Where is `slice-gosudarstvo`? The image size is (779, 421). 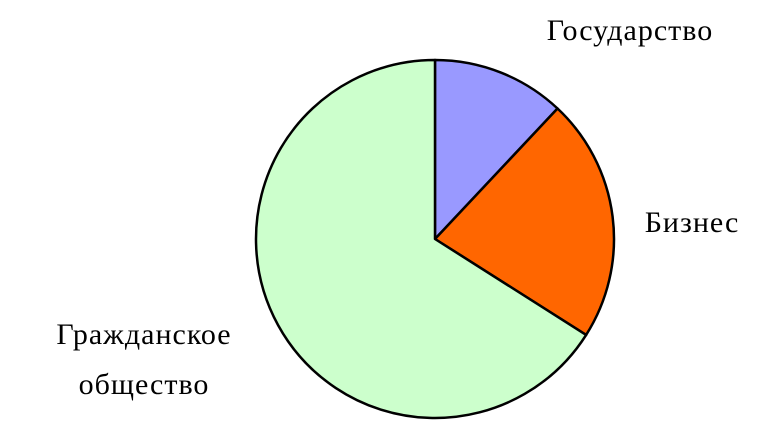
slice-gosudarstvo is located at coordinates (496, 149).